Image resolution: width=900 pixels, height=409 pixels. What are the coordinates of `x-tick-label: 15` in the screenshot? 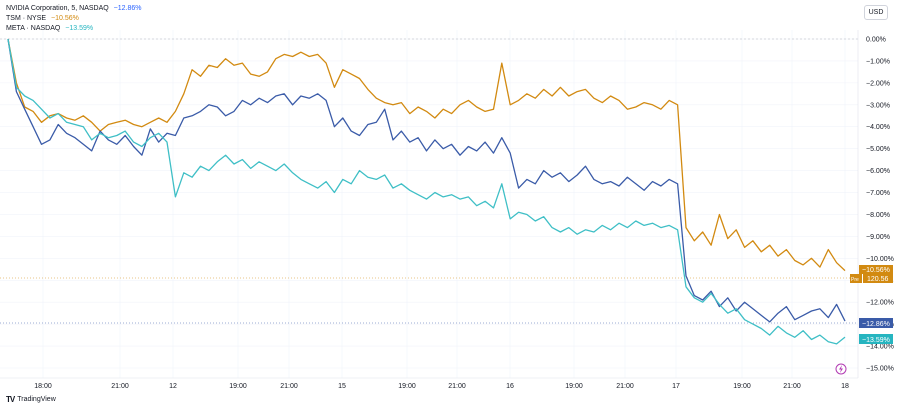 It's located at (342, 386).